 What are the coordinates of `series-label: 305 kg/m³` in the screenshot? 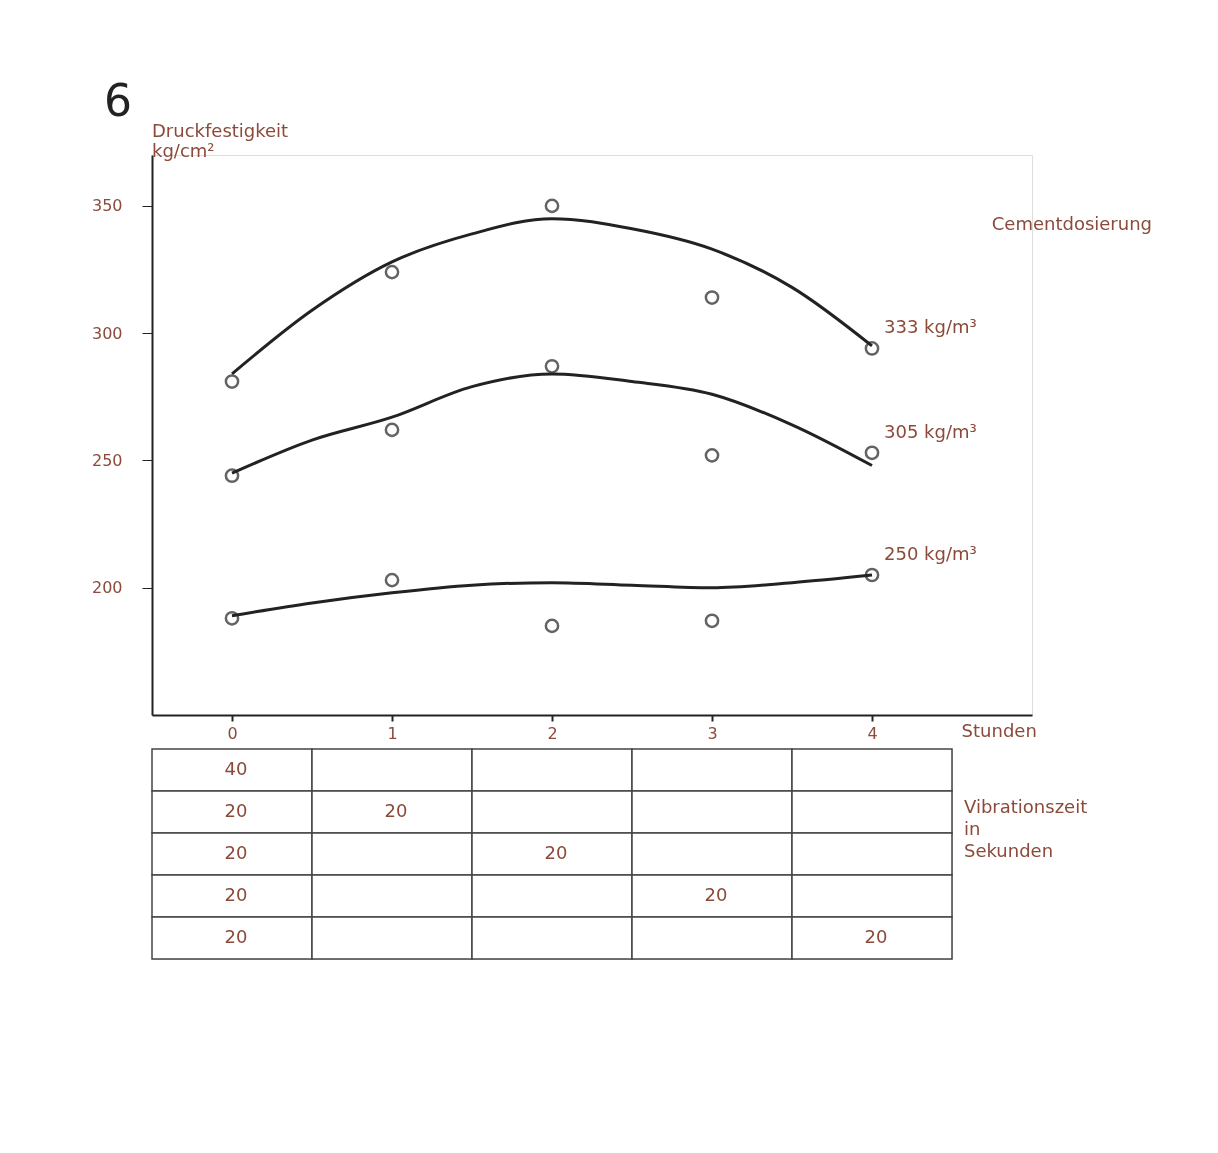 It's located at (930, 431).